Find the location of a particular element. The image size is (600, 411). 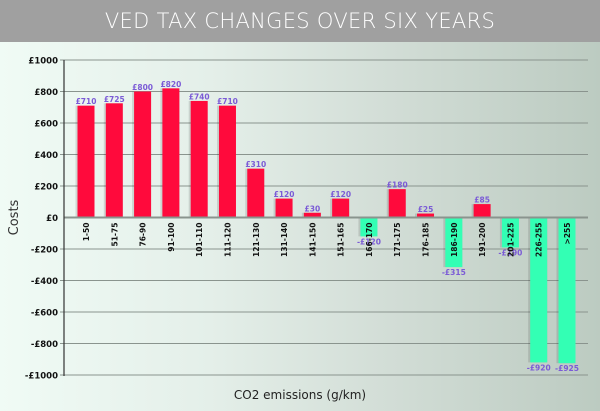

x-tick-label: 166-170 is located at coordinates (369, 240).